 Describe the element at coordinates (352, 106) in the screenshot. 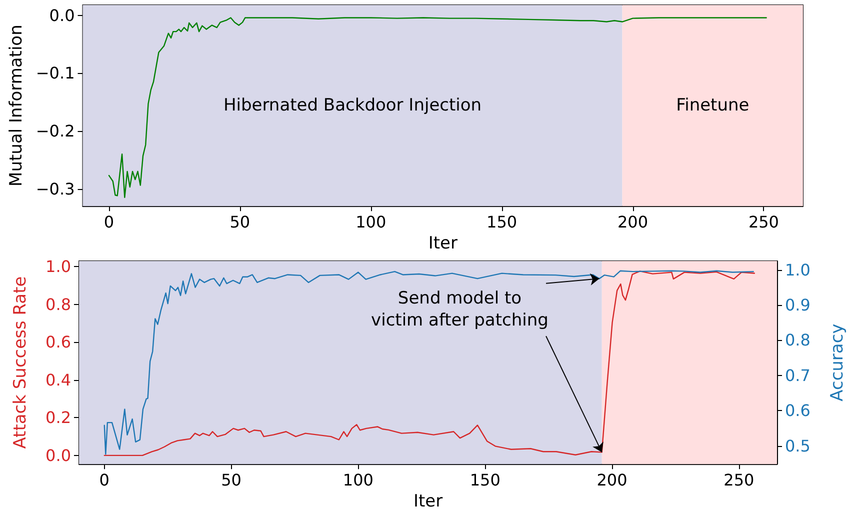

I see `band-label: Hibernated Backdoor Injection` at that location.